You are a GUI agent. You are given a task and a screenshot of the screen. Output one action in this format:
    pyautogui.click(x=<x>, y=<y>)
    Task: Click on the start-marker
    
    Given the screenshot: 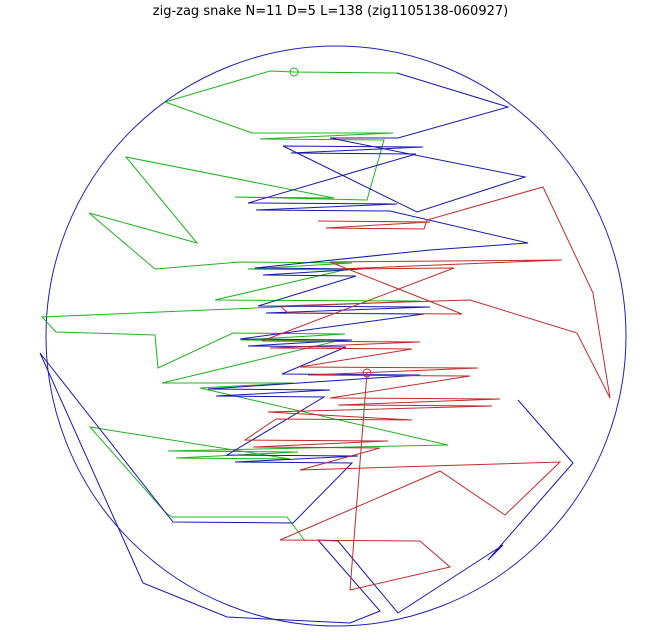 What is the action you would take?
    pyautogui.click(x=294, y=72)
    